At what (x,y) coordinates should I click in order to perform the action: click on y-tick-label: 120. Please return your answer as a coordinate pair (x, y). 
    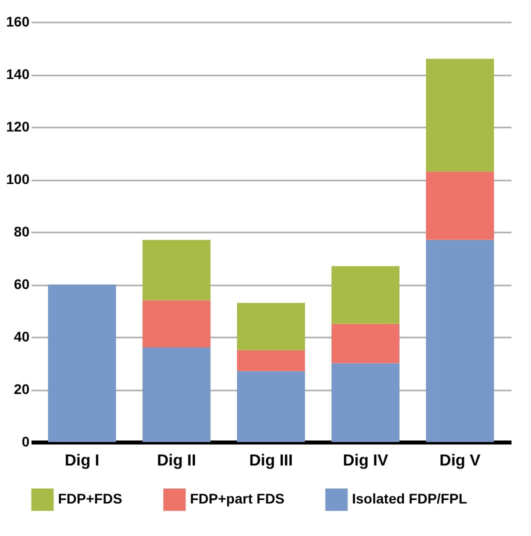
    Looking at the image, I should click on (18, 126).